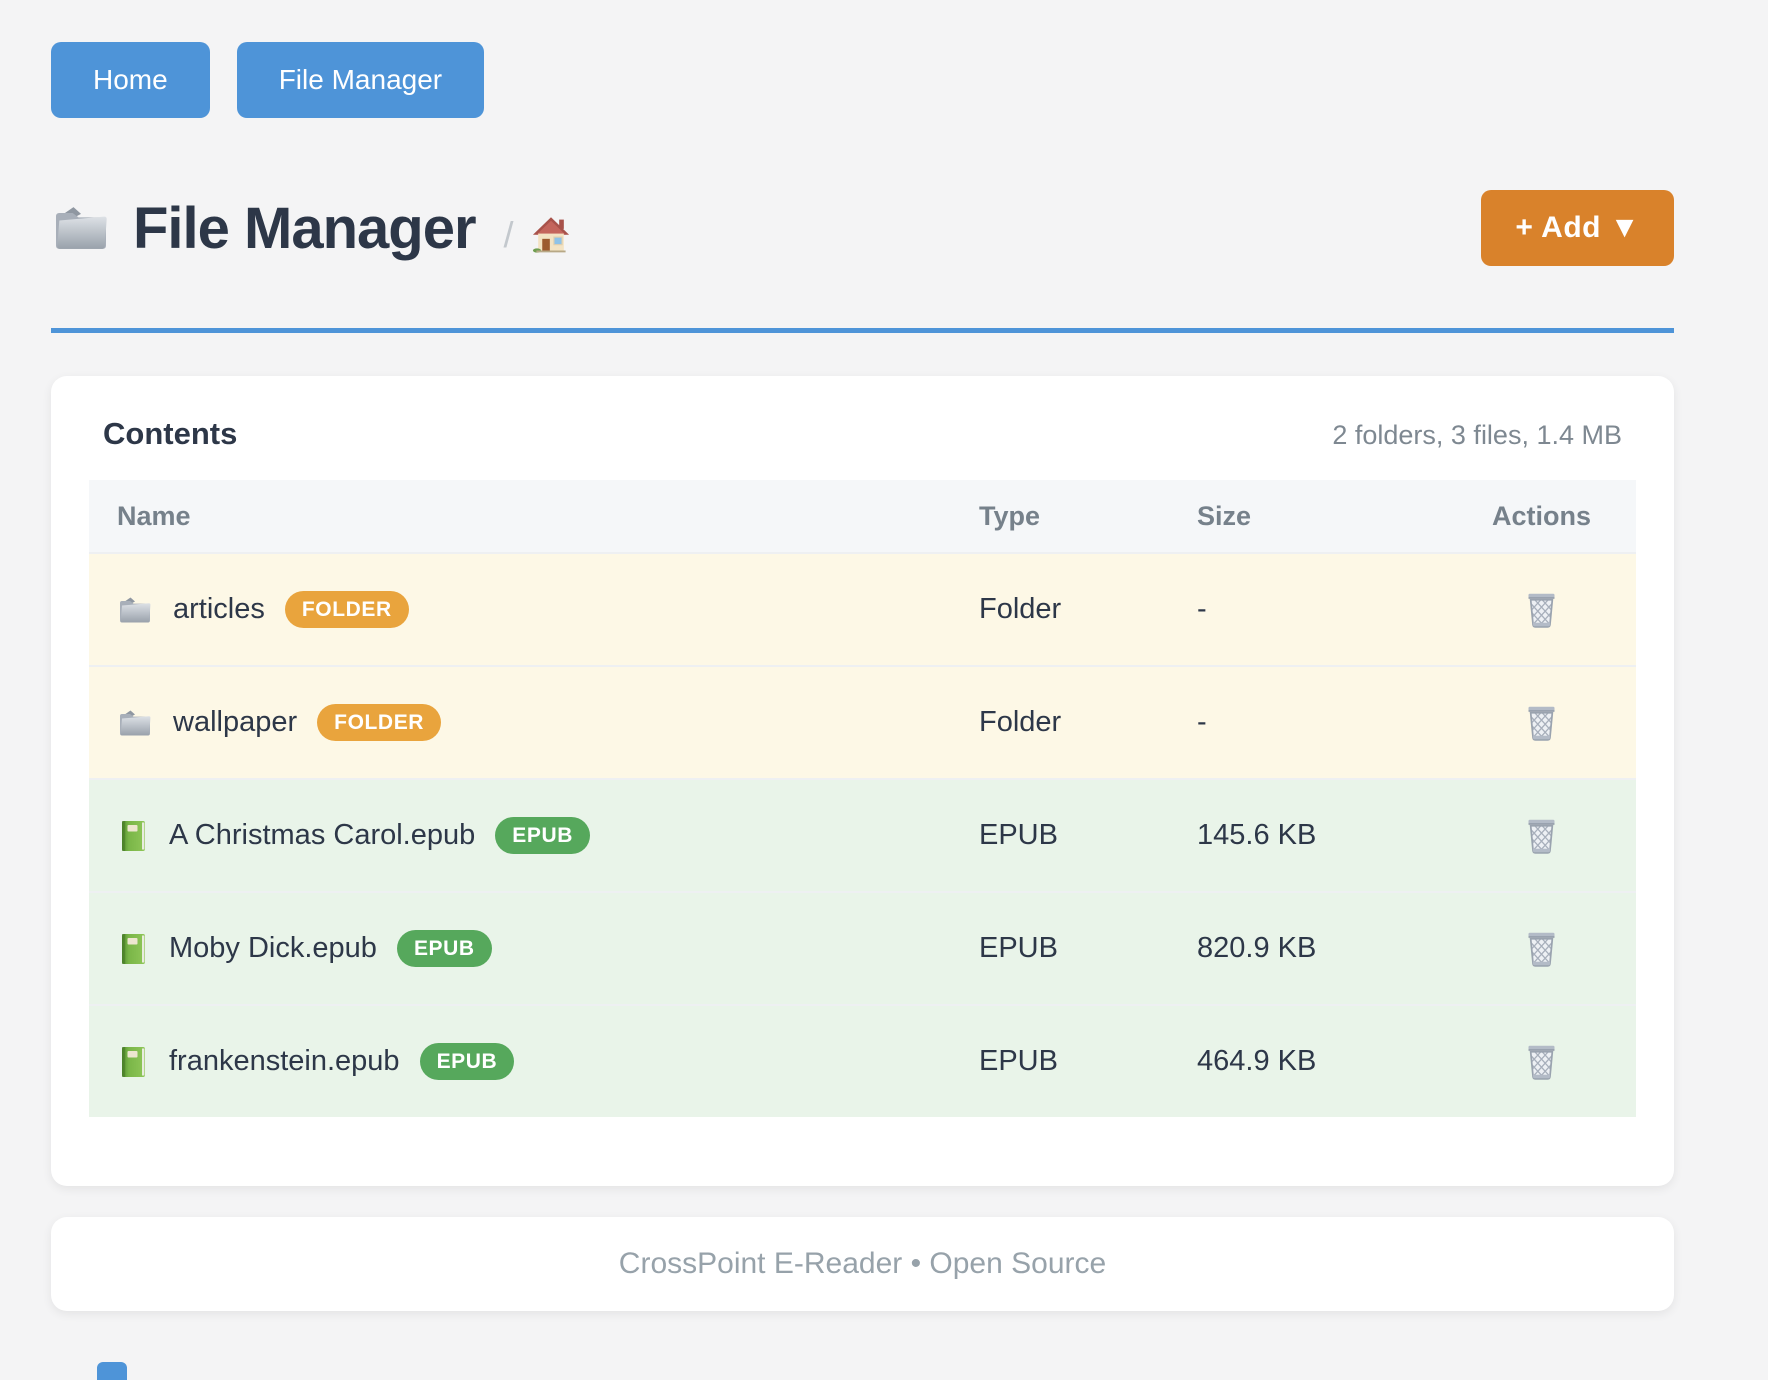  I want to click on table-row: Moby Dick.epub EPUB EPUB 820.9 KB, so click(862, 947).